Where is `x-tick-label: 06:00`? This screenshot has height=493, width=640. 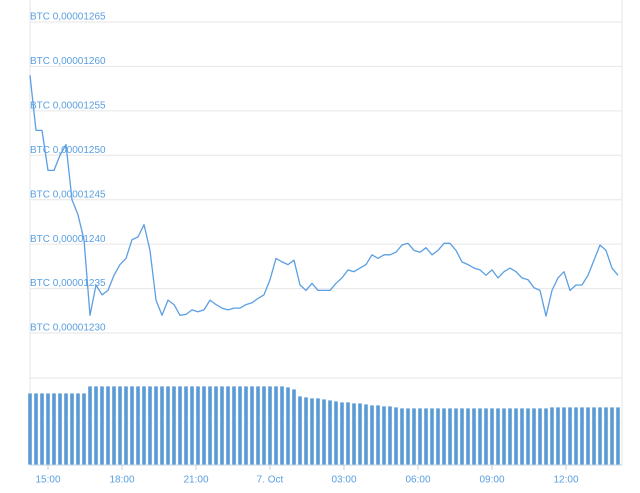 x-tick-label: 06:00 is located at coordinates (417, 480).